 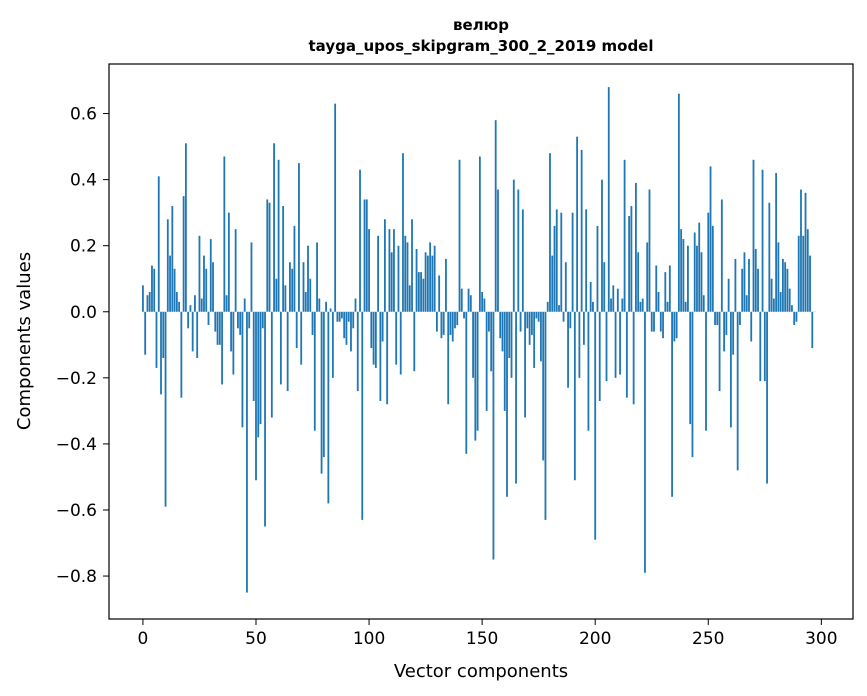 What do you see at coordinates (76, 577) in the screenshot?
I see `y-tick-label: −0.8` at bounding box center [76, 577].